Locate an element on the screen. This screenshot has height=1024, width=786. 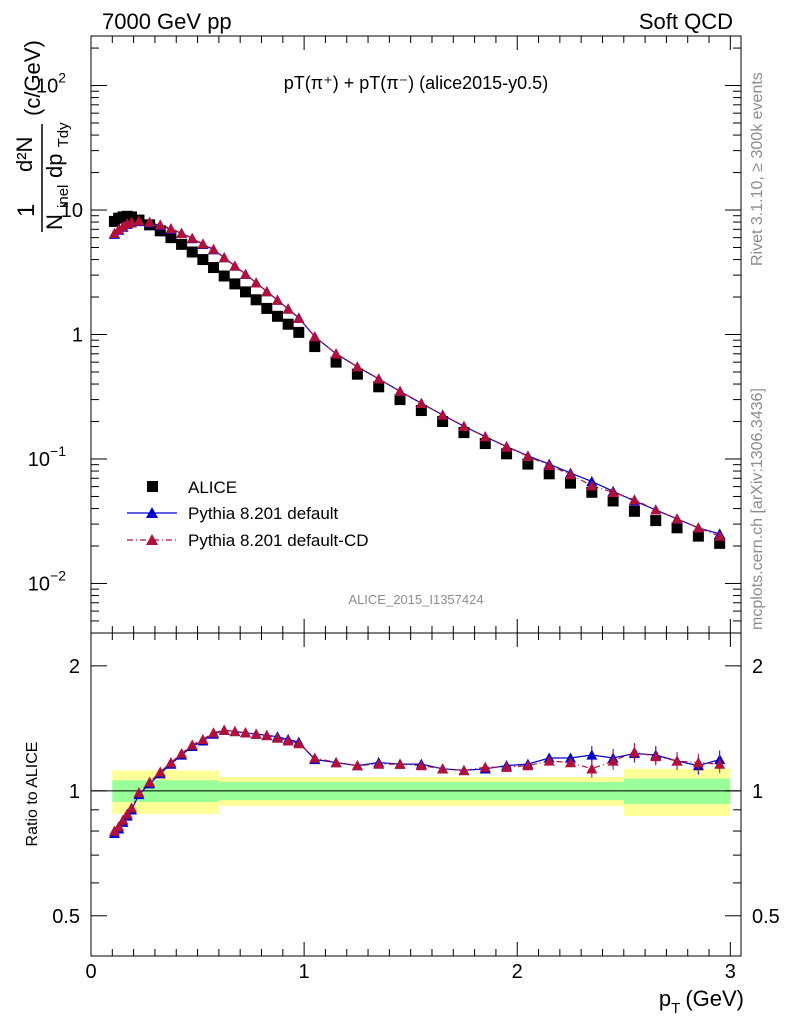
y-tick-label: 10 is located at coordinates (72, 211).